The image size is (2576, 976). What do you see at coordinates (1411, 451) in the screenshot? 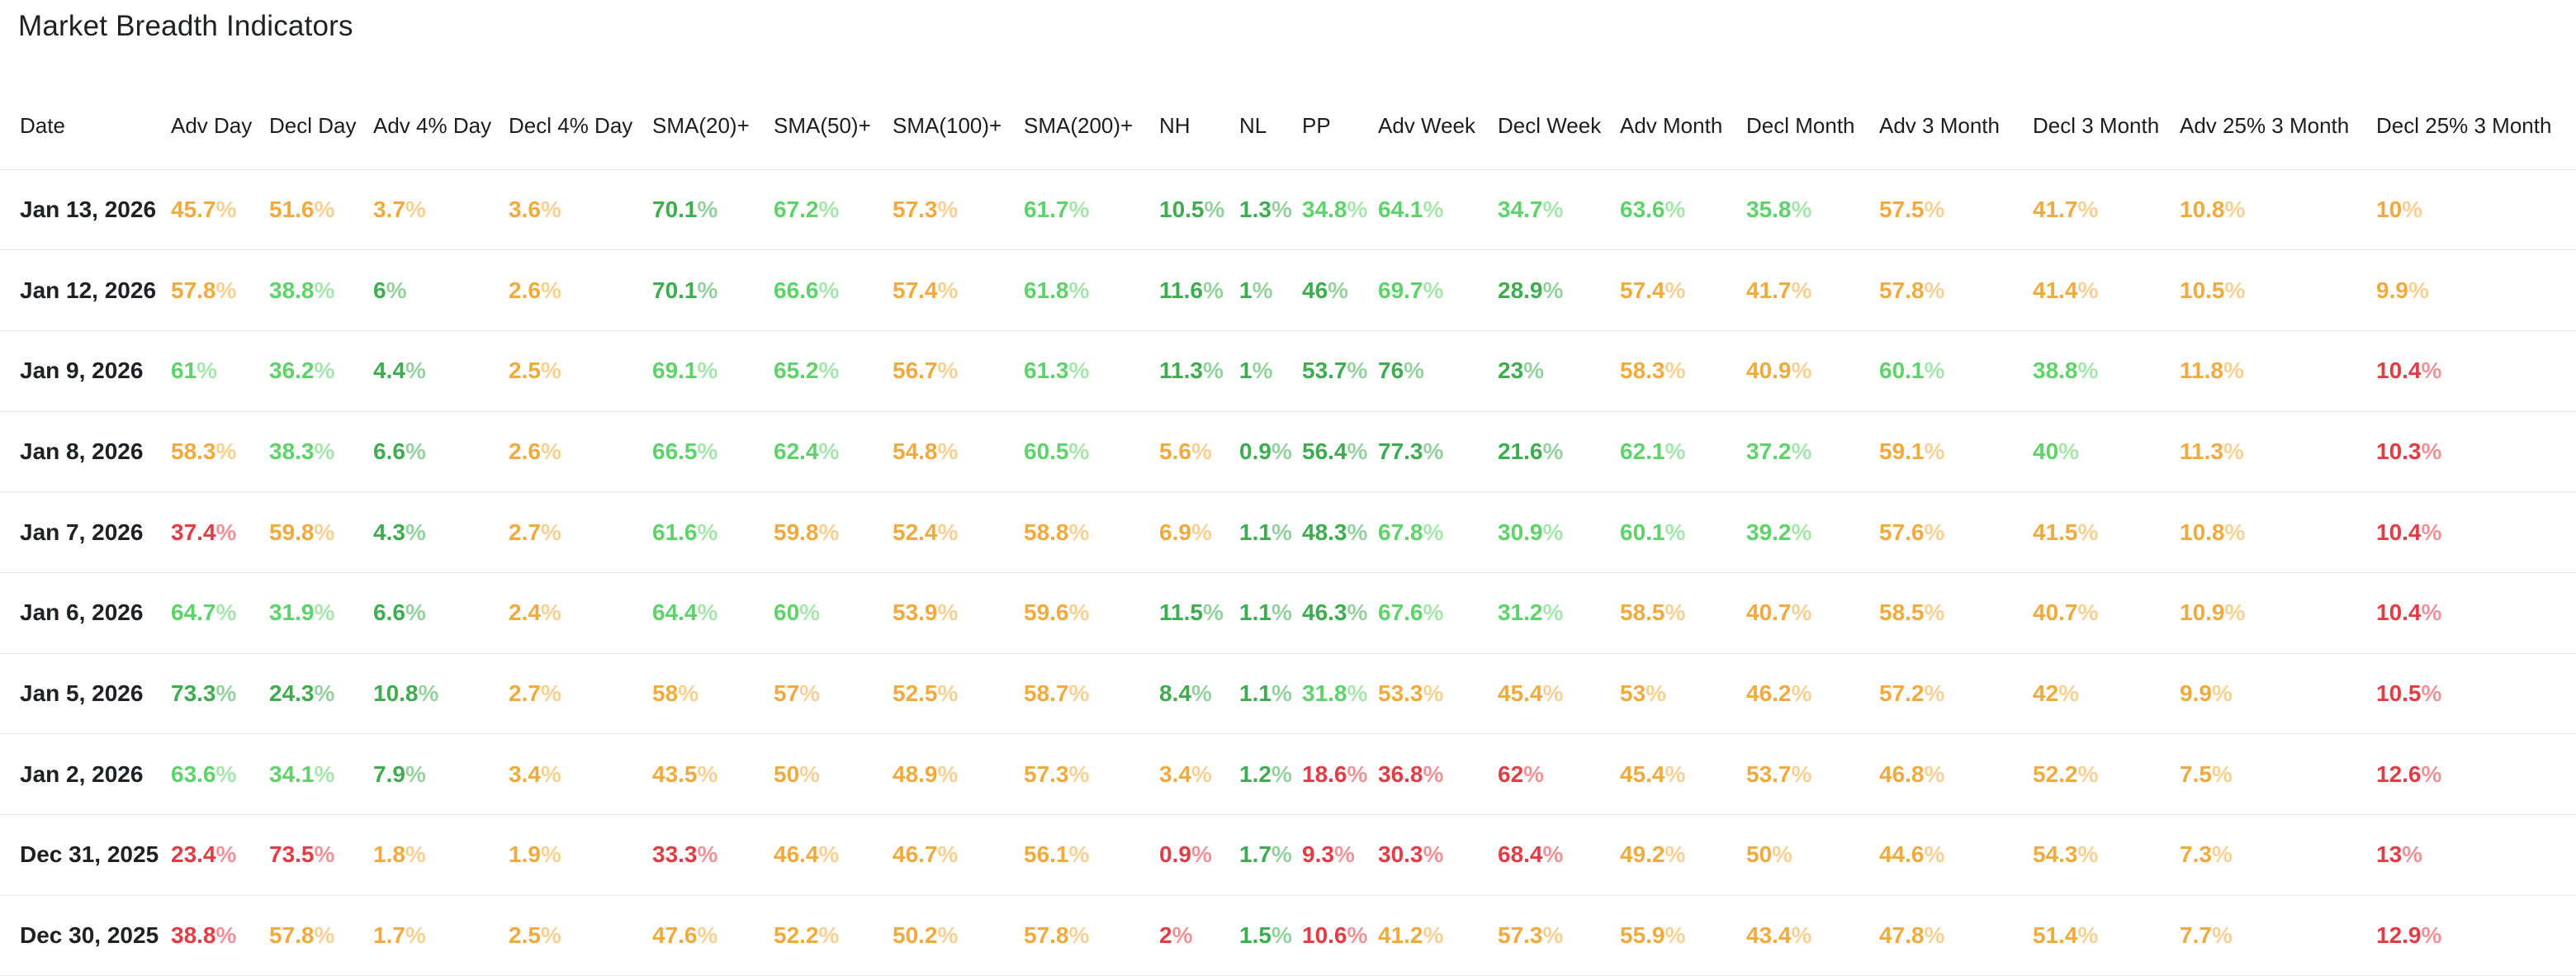
I see `metric-cell-adv-week: 77.3%` at bounding box center [1411, 451].